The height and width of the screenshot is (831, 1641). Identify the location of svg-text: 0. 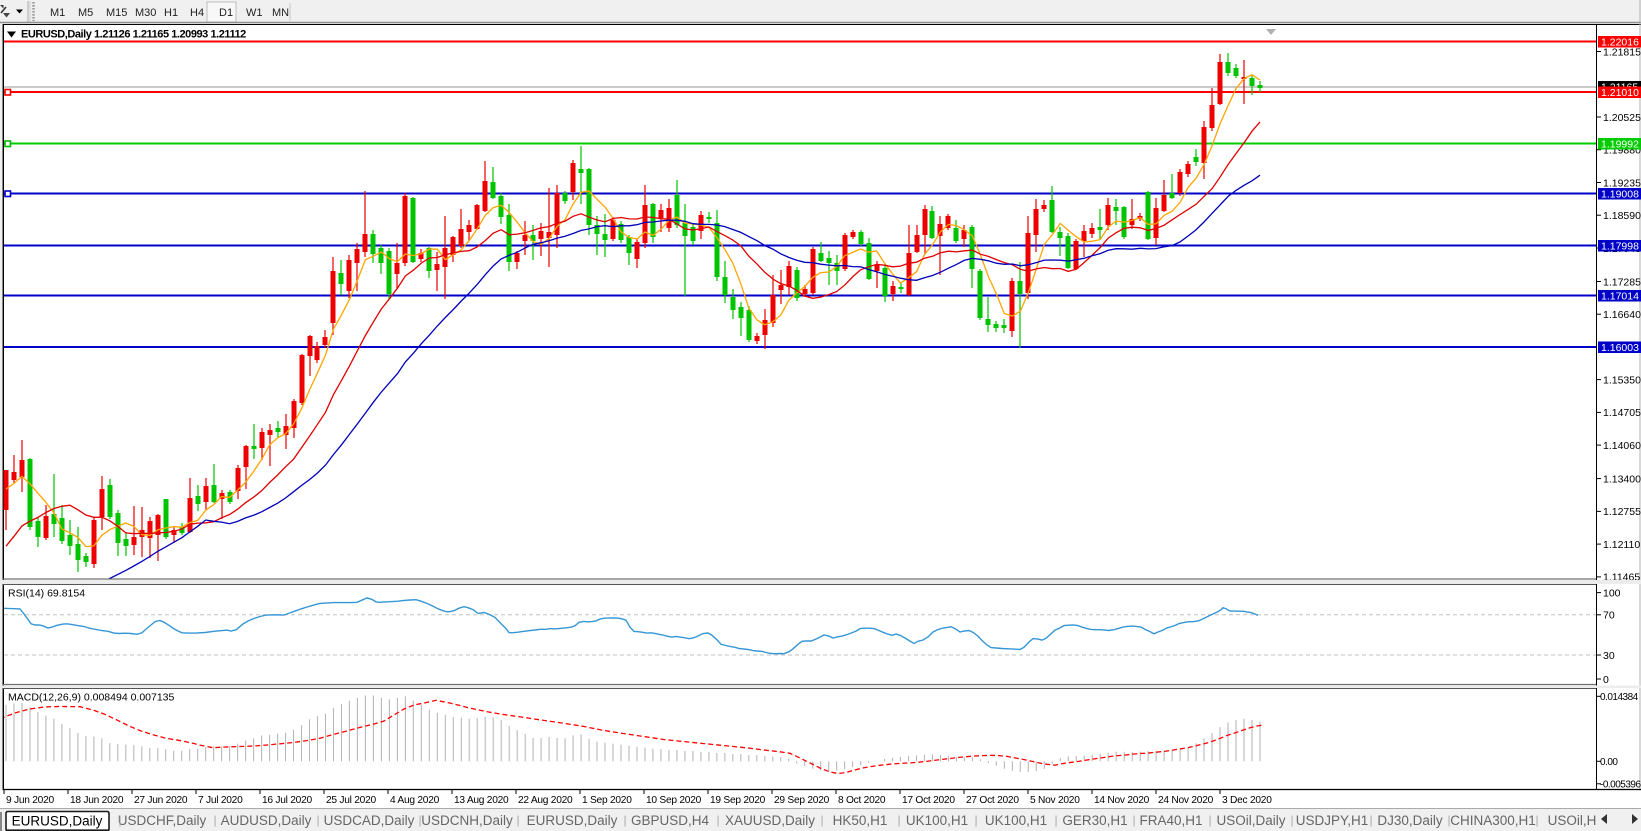
(1606, 680).